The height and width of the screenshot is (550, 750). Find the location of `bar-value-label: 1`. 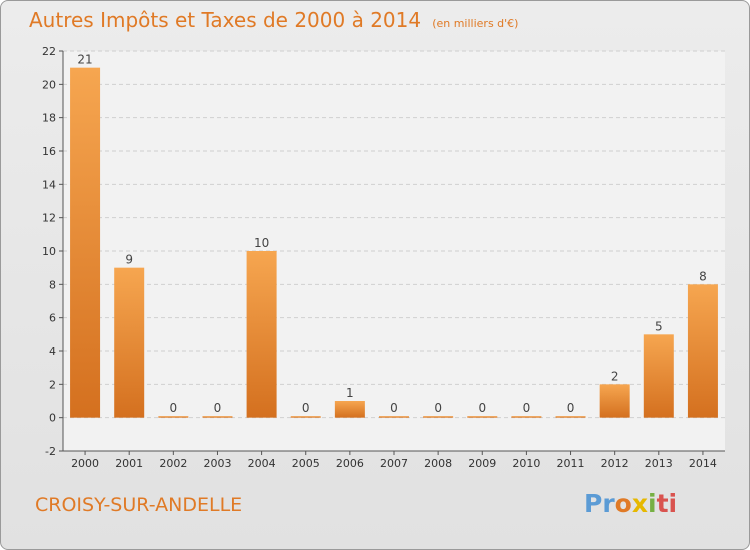

bar-value-label: 1 is located at coordinates (350, 393).